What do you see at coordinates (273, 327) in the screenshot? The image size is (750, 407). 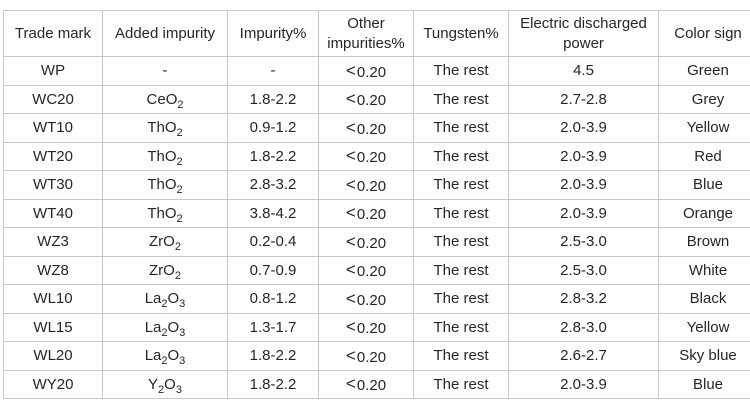 I see `cell-impurity-pct: 1.3-1.7` at bounding box center [273, 327].